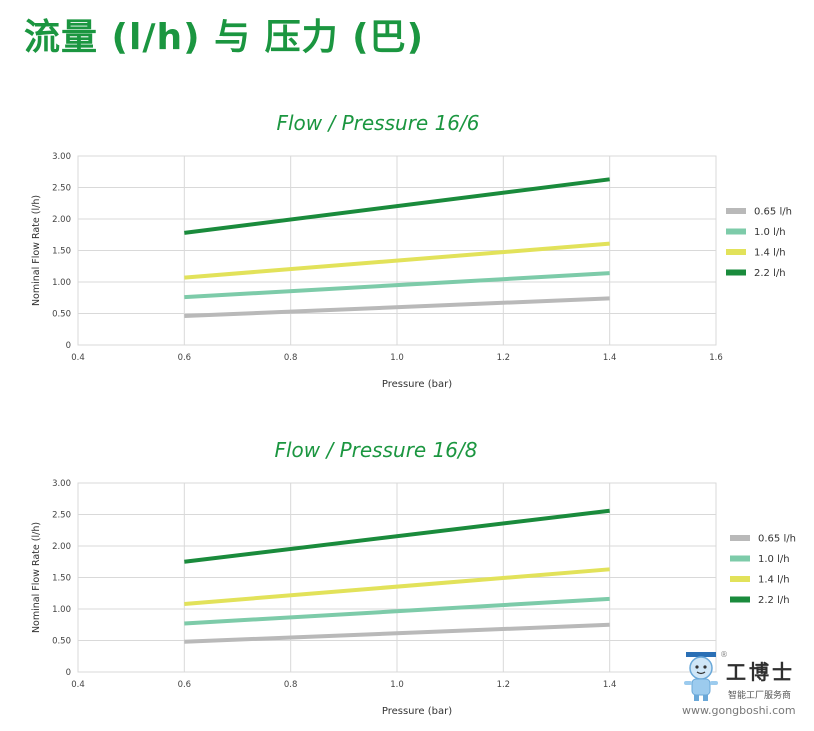 The width and height of the screenshot is (814, 731). Describe the element at coordinates (724, 654) in the screenshot. I see `registered-mark: ®` at that location.